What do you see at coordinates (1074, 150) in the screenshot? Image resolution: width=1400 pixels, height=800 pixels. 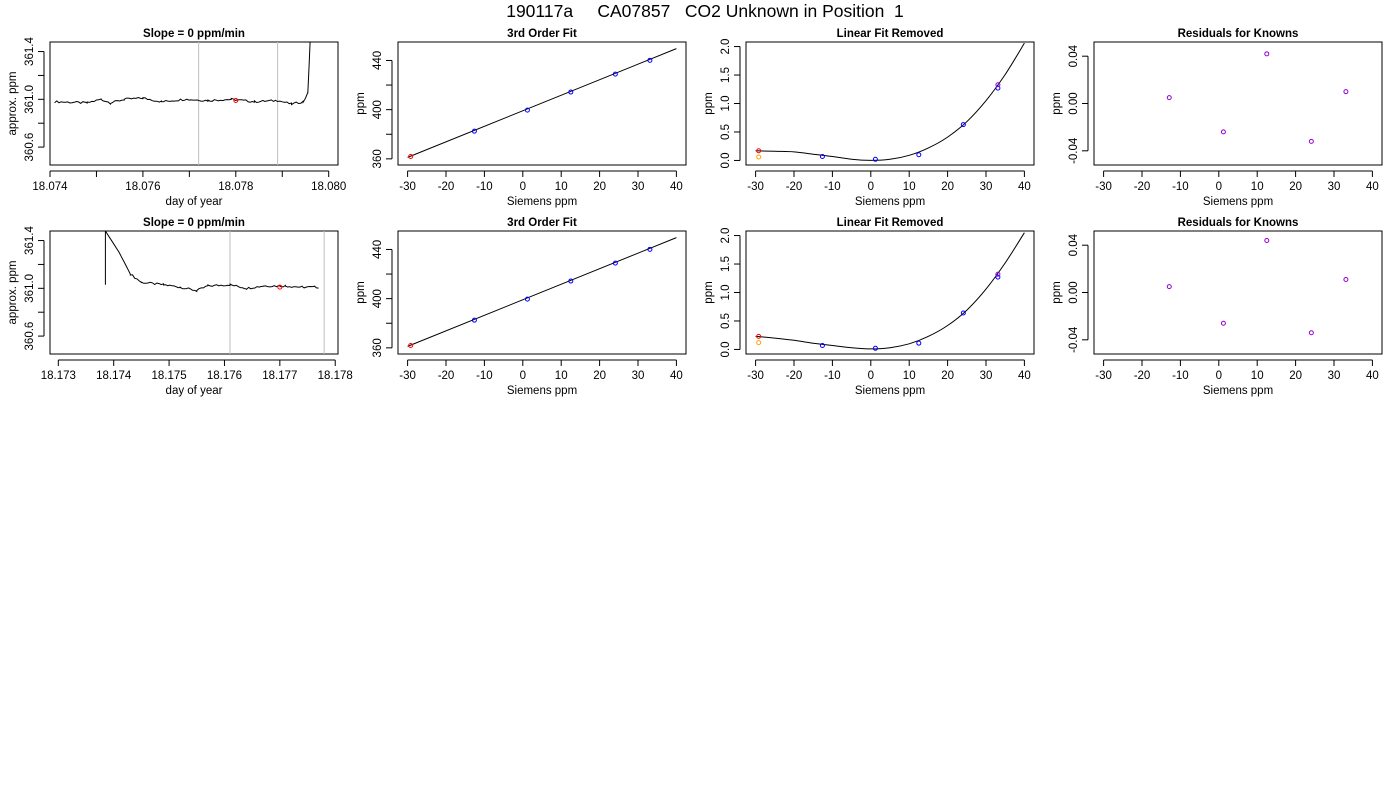 I see `y-tick-label: -0.04` at bounding box center [1074, 150].